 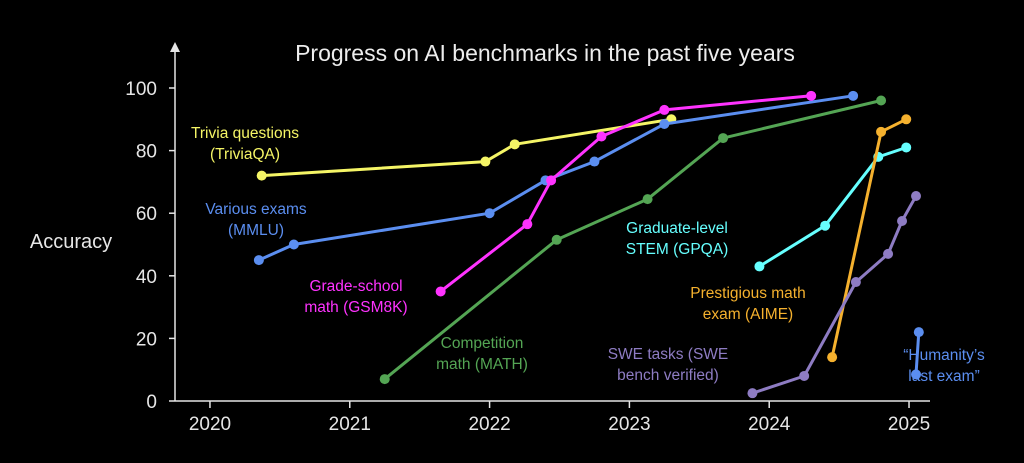 What do you see at coordinates (151, 402) in the screenshot?
I see `y-tick-label: 0` at bounding box center [151, 402].